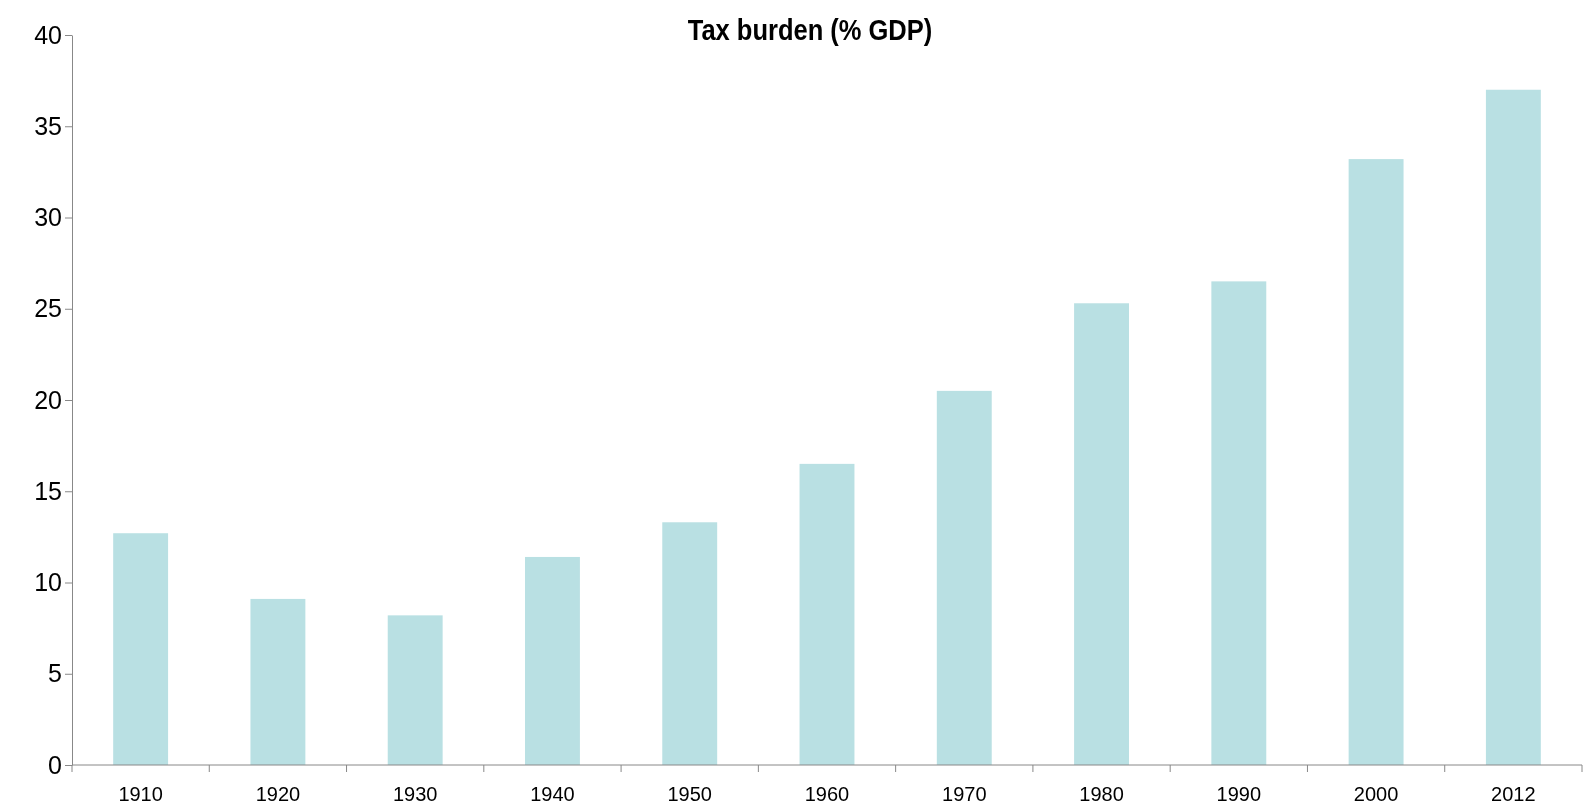 This screenshot has height=805, width=1590. Describe the element at coordinates (1376, 794) in the screenshot. I see `x-tick-label: 2000` at that location.